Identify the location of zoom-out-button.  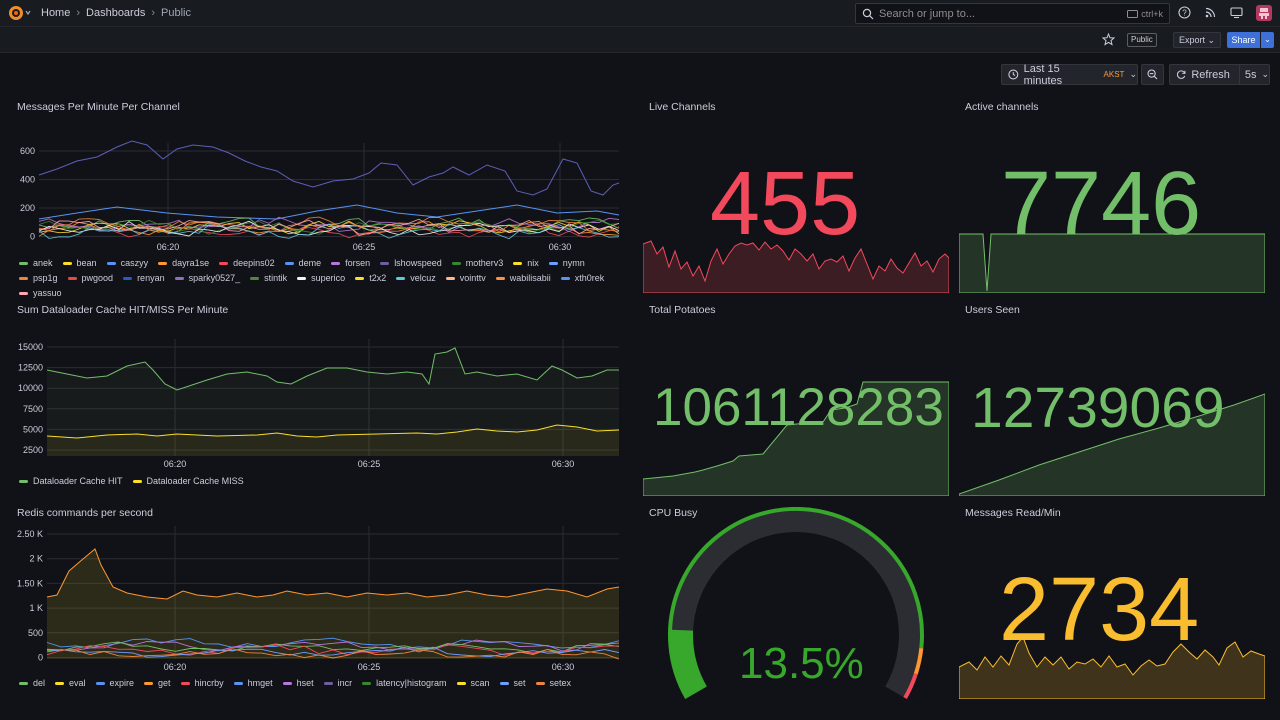
(1152, 74).